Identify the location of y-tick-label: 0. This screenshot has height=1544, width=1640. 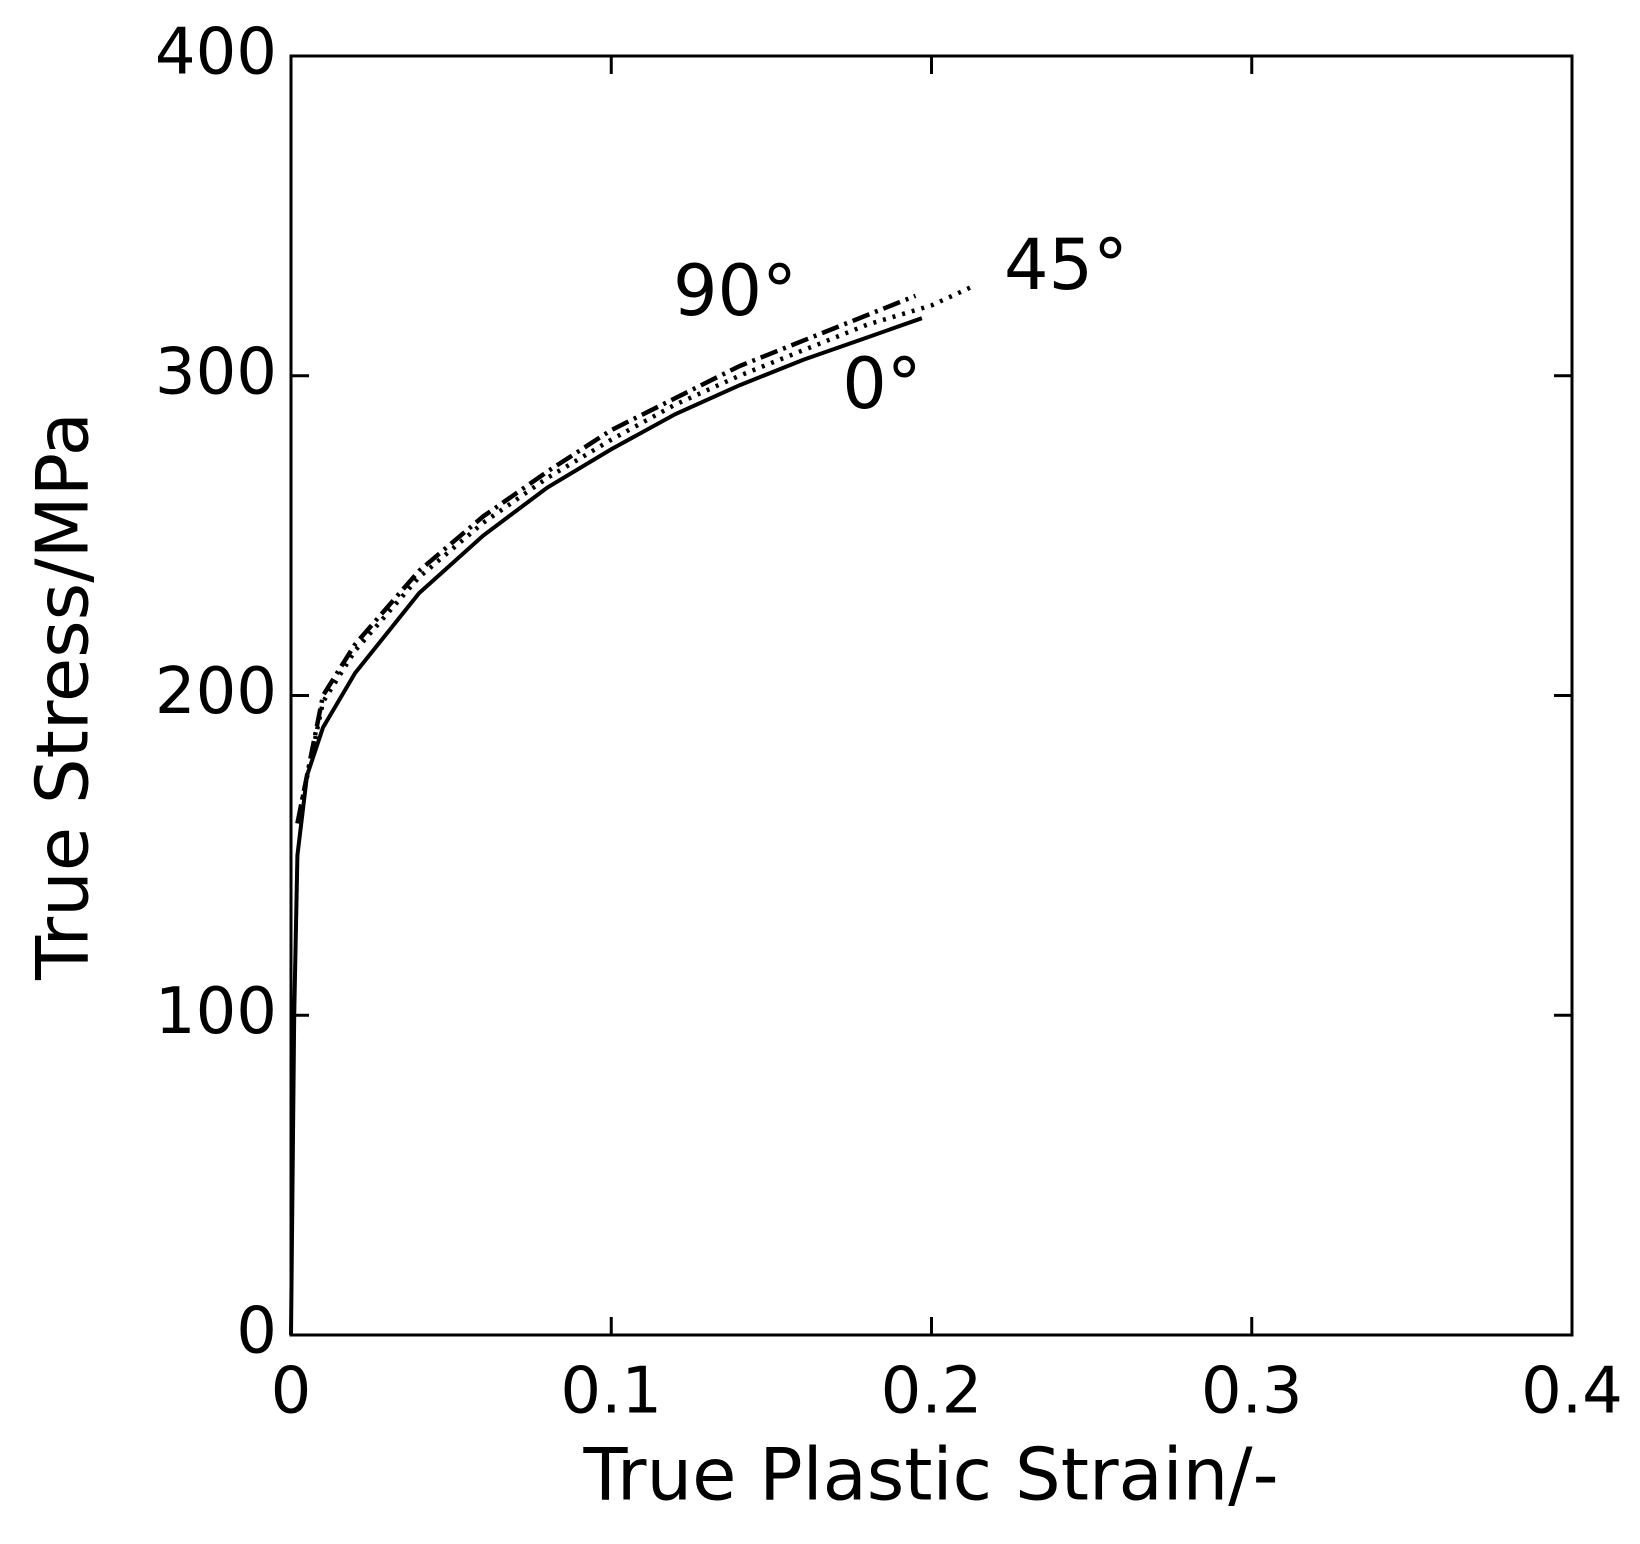
(256, 1332).